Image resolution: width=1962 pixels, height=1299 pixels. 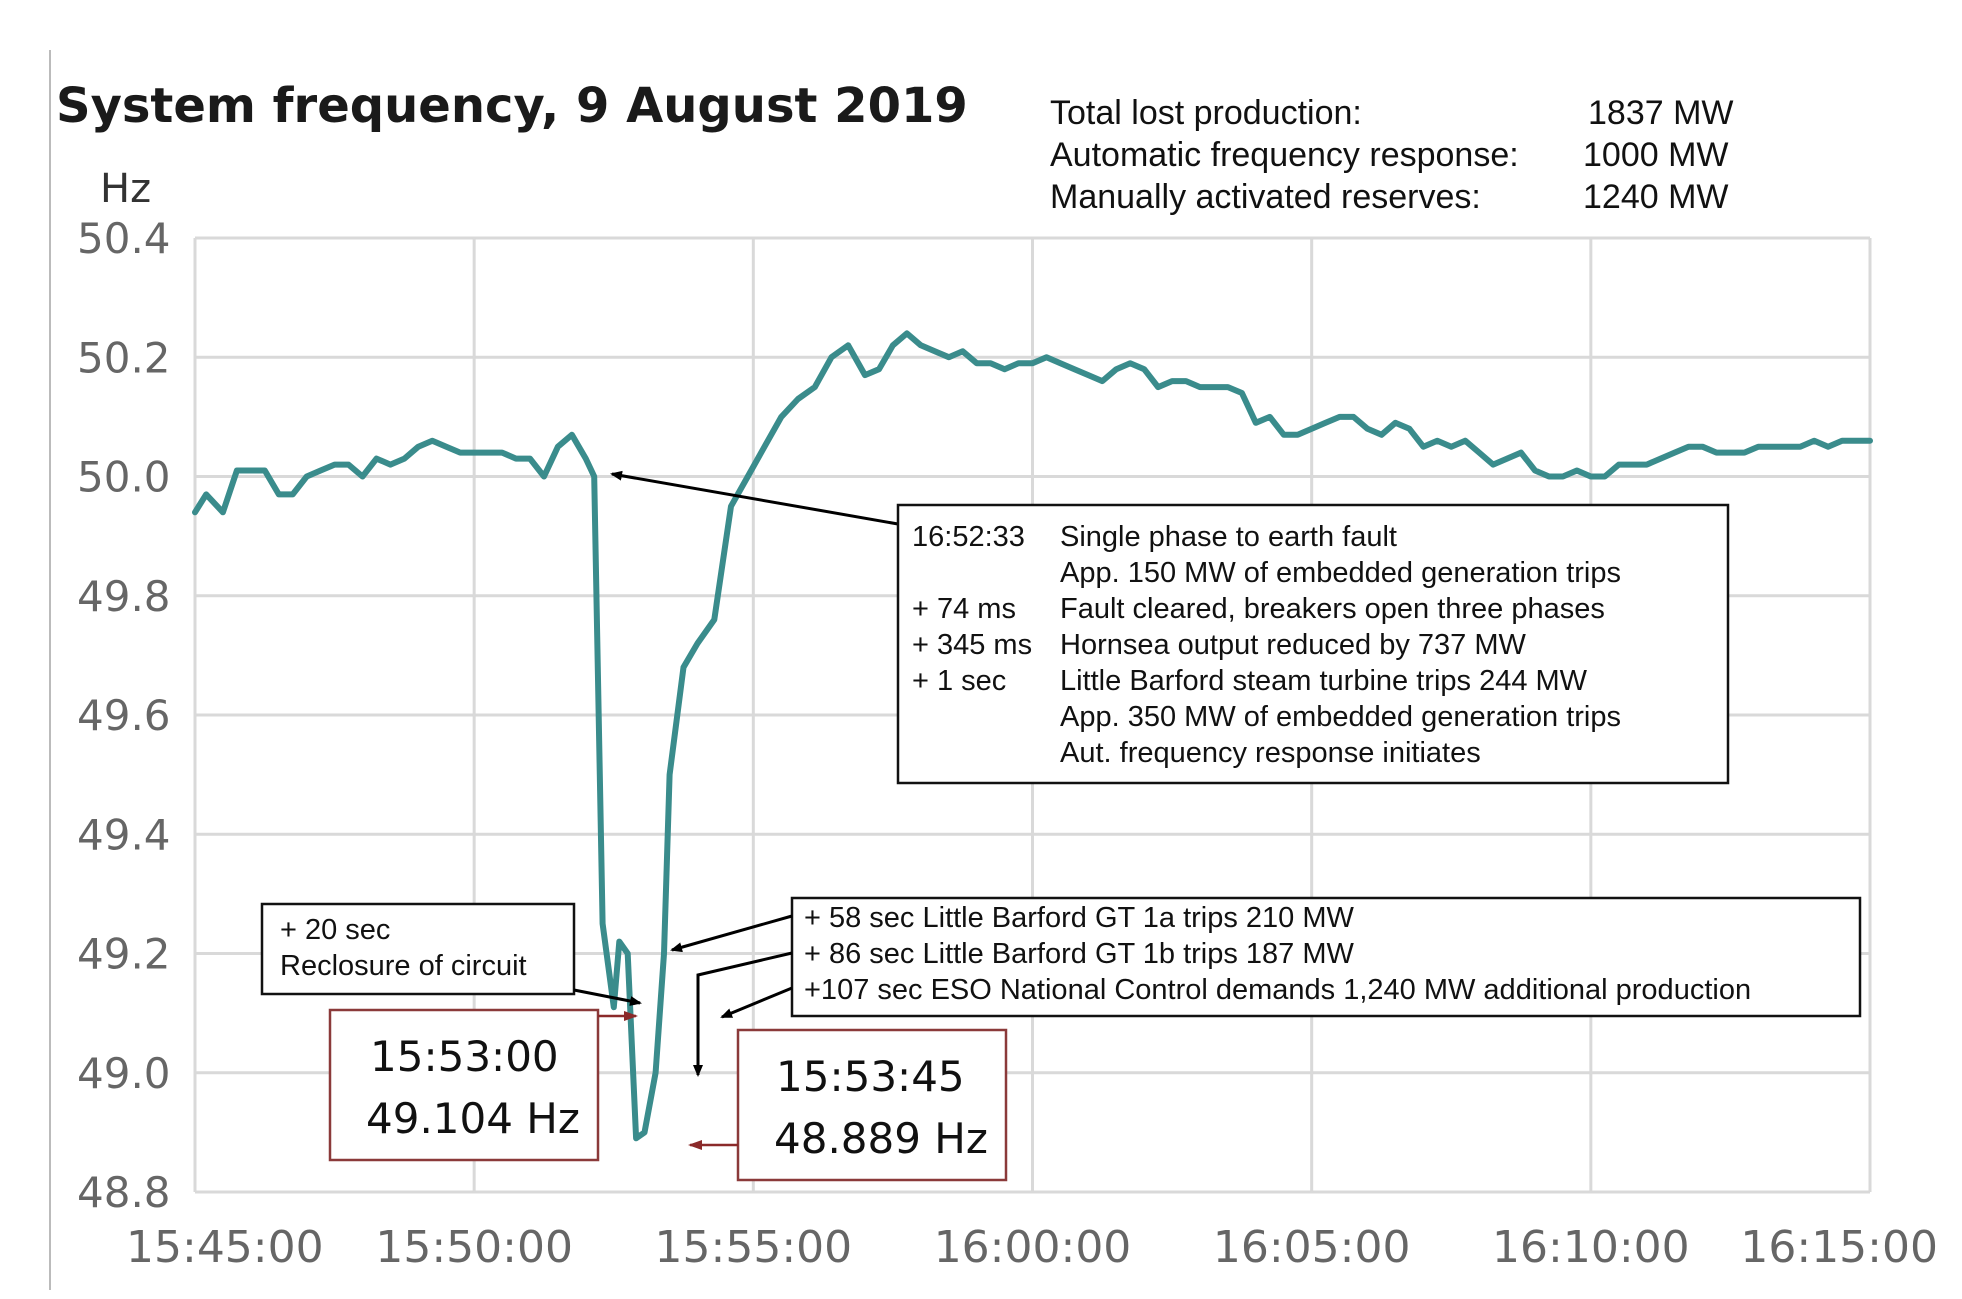 What do you see at coordinates (1591, 1247) in the screenshot?
I see `x-tick-label: 16:10:00` at bounding box center [1591, 1247].